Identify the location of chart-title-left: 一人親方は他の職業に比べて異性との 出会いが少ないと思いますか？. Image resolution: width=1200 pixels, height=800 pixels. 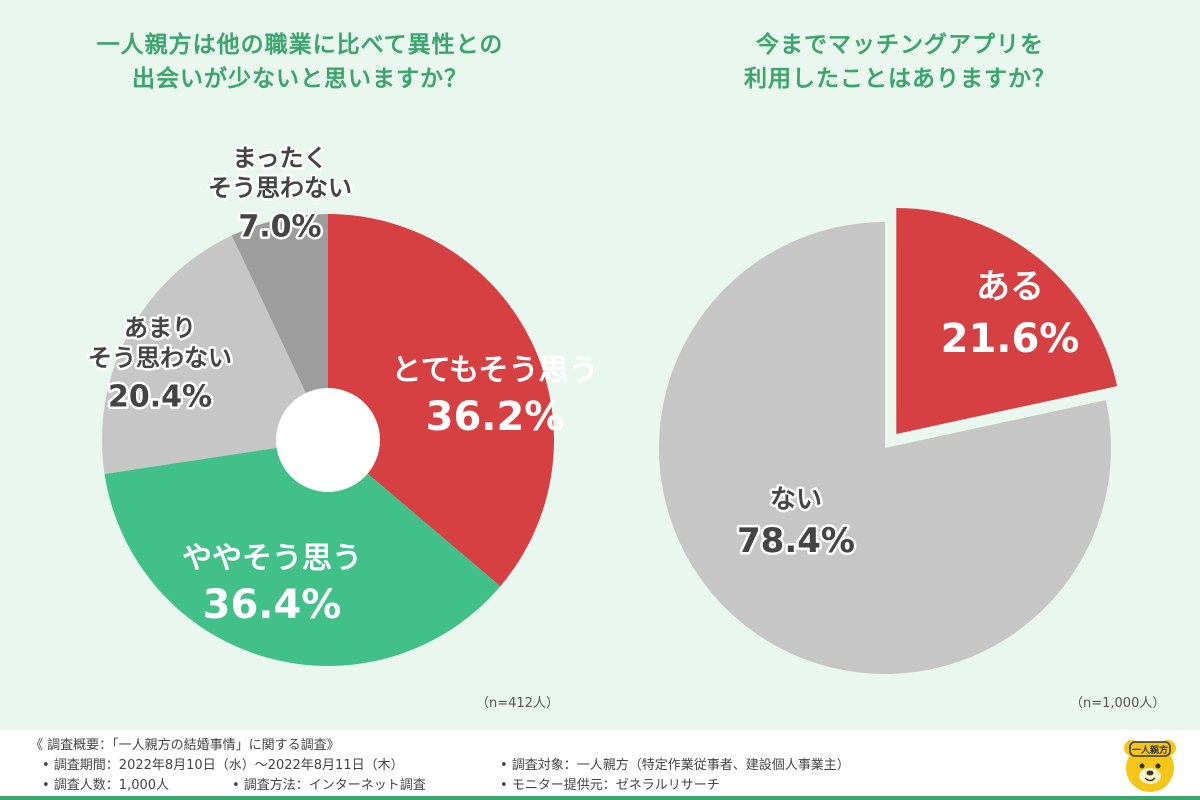
(300, 62).